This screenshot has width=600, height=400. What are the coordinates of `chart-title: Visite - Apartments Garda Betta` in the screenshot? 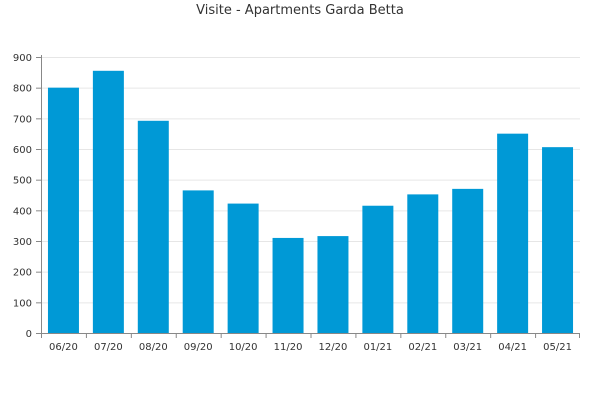 It's located at (300, 10).